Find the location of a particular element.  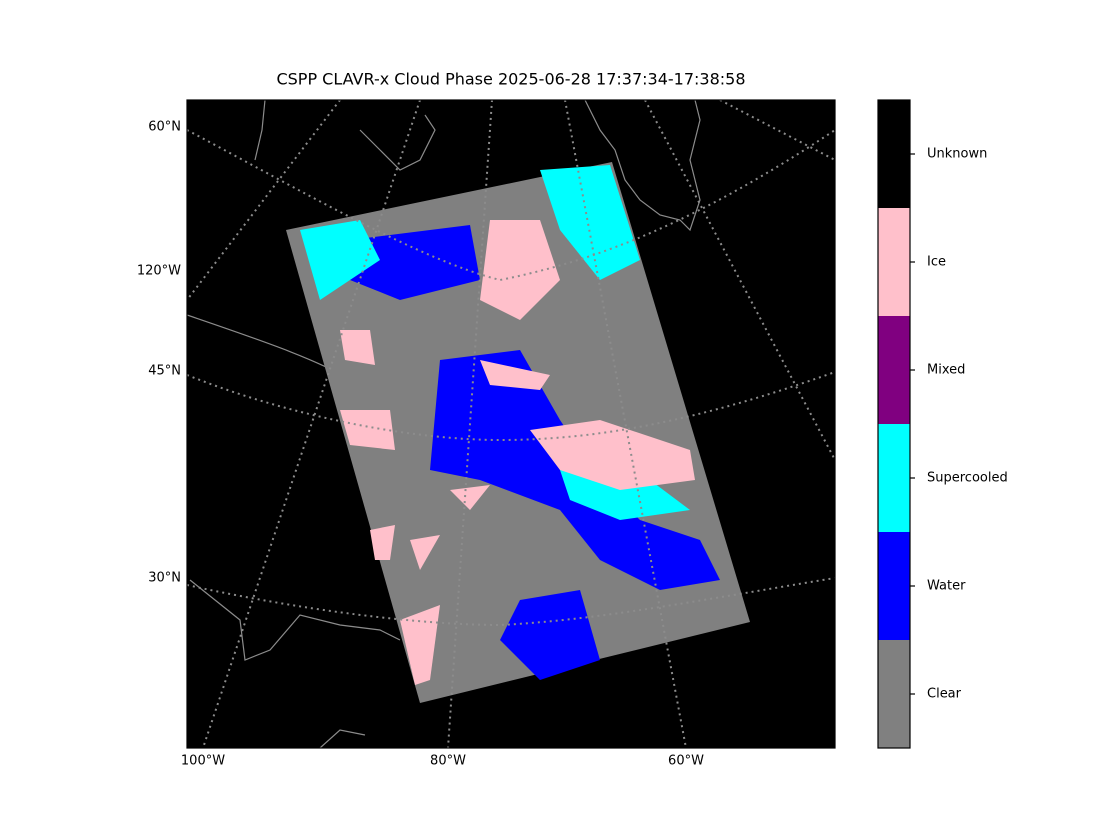

lon-label: 80°W is located at coordinates (448, 761).